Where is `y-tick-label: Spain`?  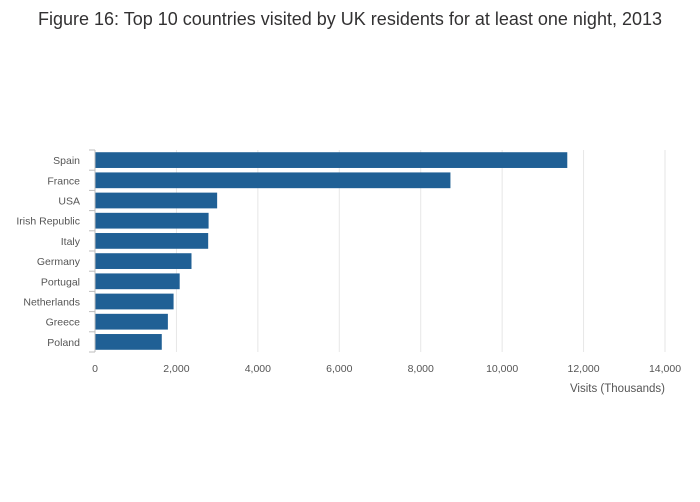 y-tick-label: Spain is located at coordinates (66, 161).